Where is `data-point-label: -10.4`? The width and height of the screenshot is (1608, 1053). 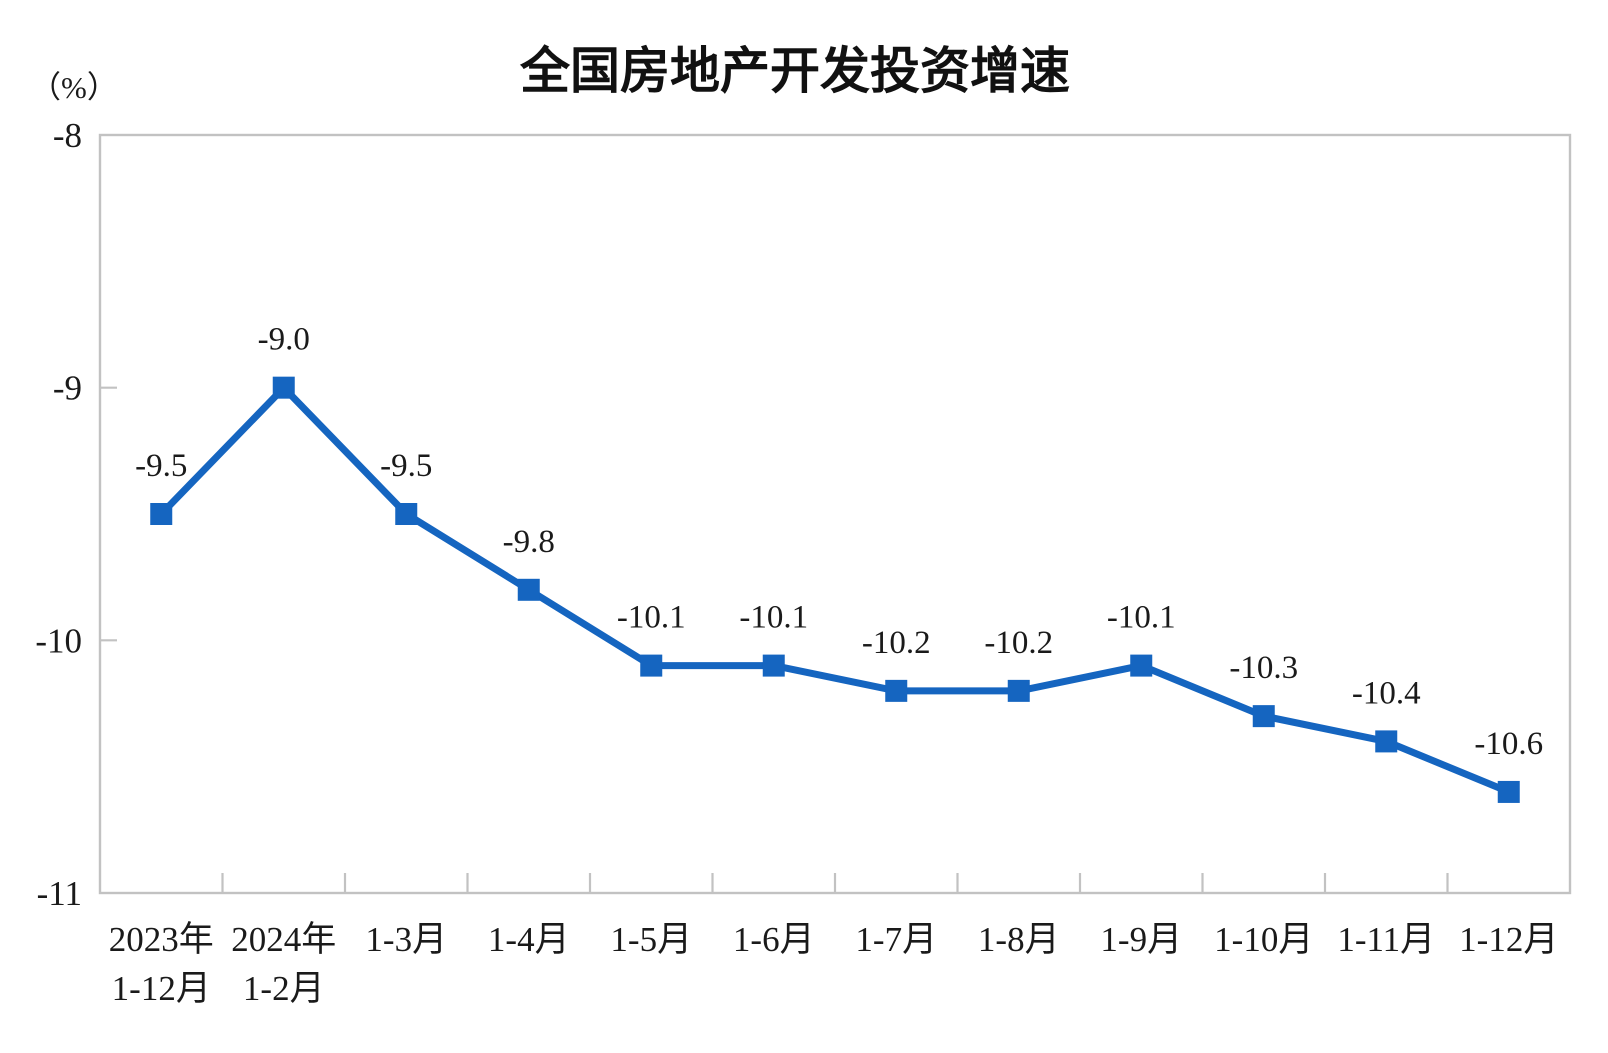 data-point-label: -10.4 is located at coordinates (1386, 693).